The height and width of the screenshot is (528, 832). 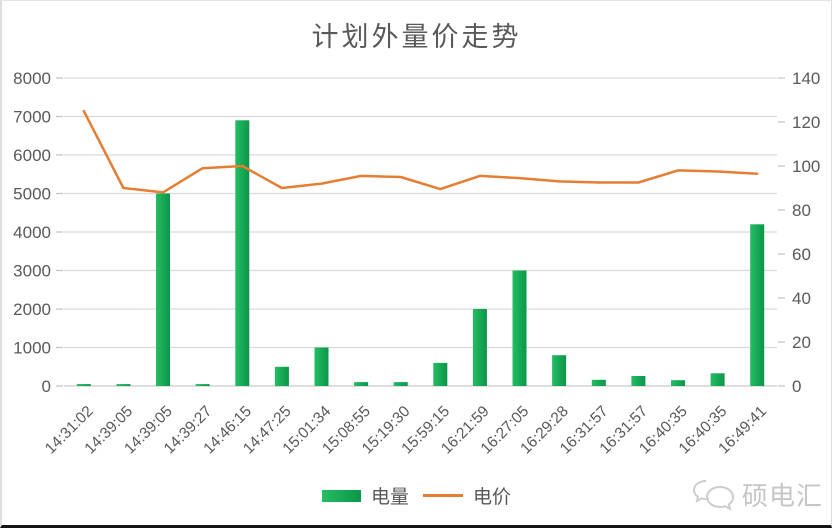 What do you see at coordinates (801, 254) in the screenshot?
I see `right-axis-tick-label: 60` at bounding box center [801, 254].